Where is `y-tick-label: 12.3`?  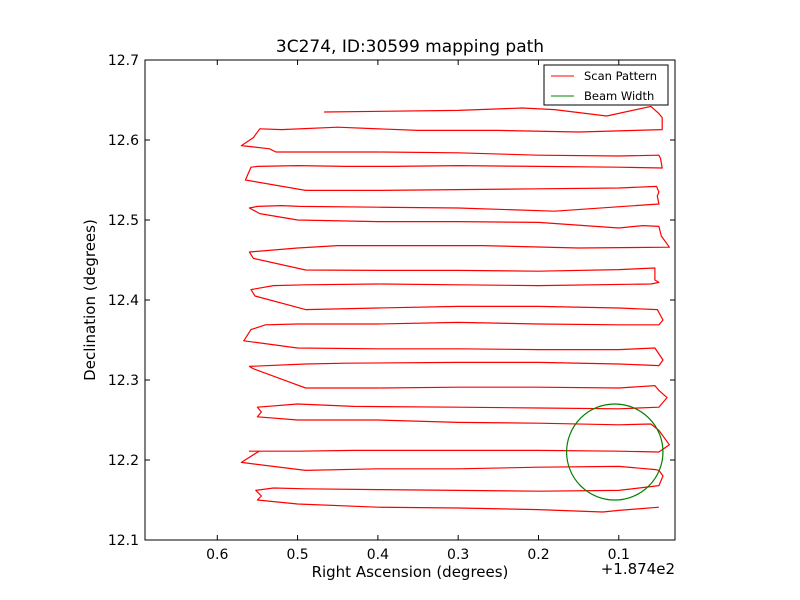 y-tick-label: 12.3 is located at coordinates (123, 381).